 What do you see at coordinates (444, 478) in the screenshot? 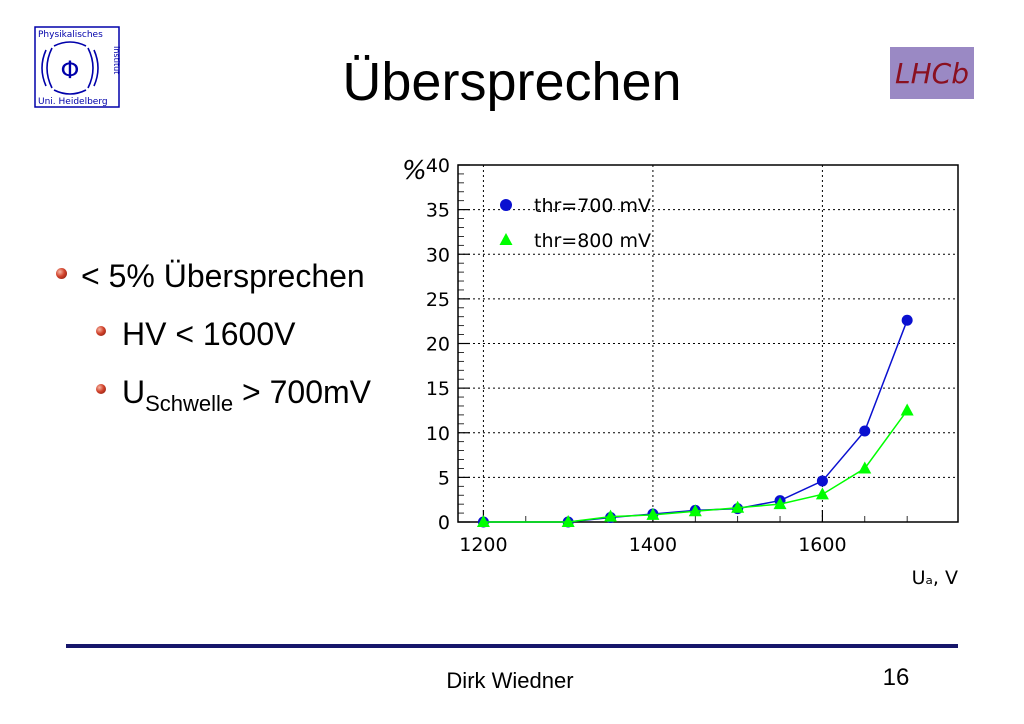
I see `y-tick-label: 5` at bounding box center [444, 478].